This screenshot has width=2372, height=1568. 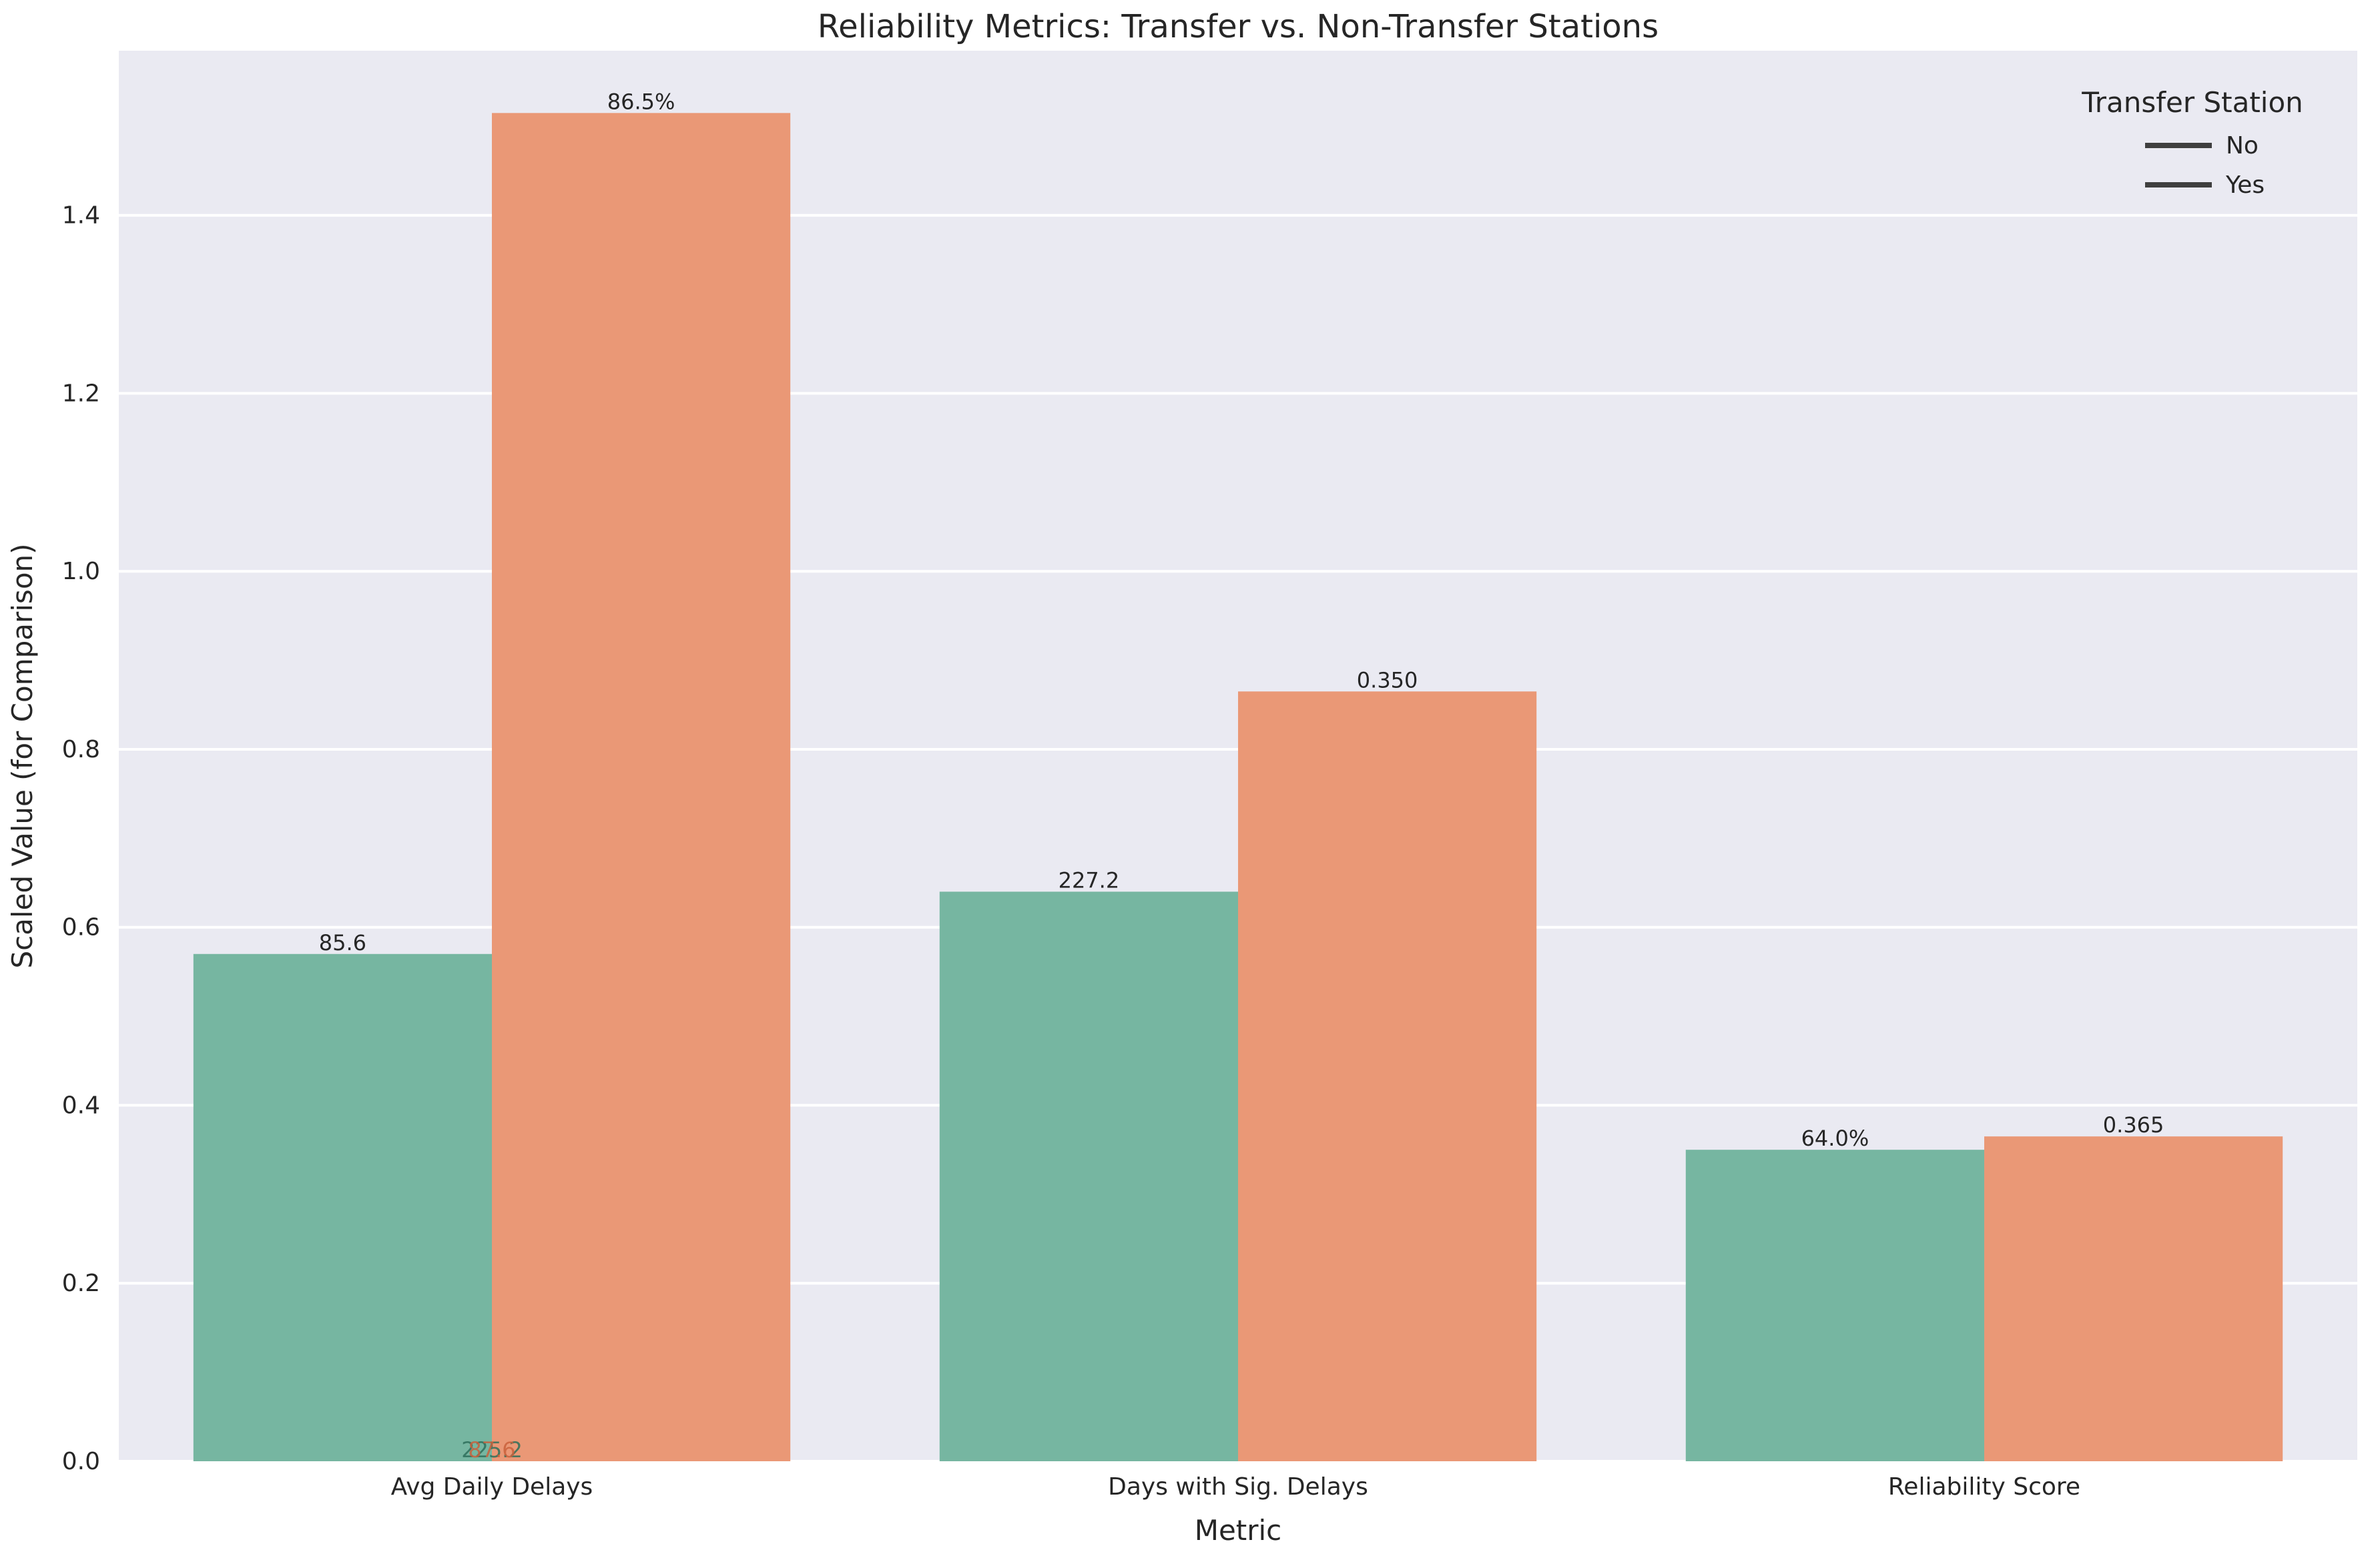 What do you see at coordinates (81, 1106) in the screenshot?
I see `y-tick-label: 0.4` at bounding box center [81, 1106].